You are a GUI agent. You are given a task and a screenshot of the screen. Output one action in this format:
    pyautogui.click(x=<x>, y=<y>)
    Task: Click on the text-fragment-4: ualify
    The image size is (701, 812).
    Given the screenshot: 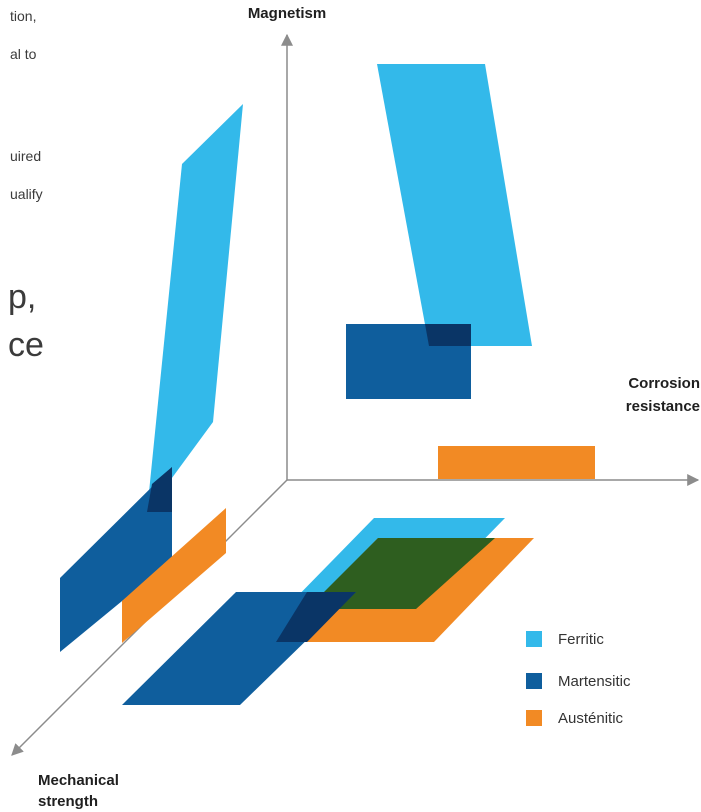 What is the action you would take?
    pyautogui.click(x=26, y=194)
    